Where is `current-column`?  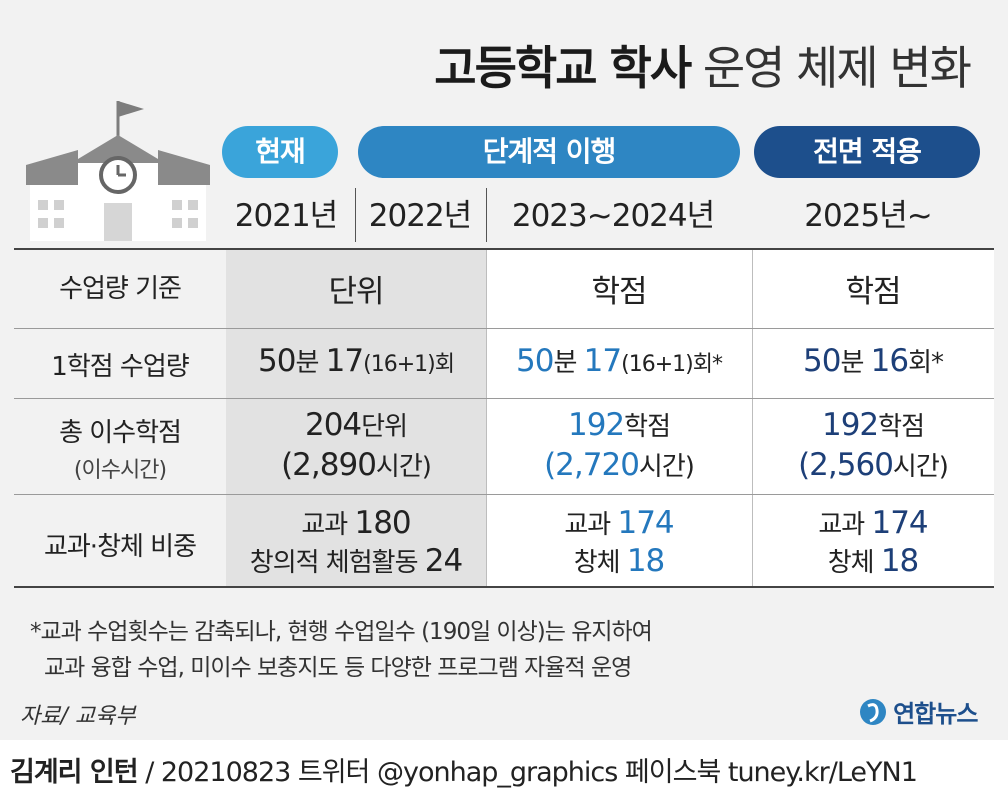
current-column is located at coordinates (356, 418).